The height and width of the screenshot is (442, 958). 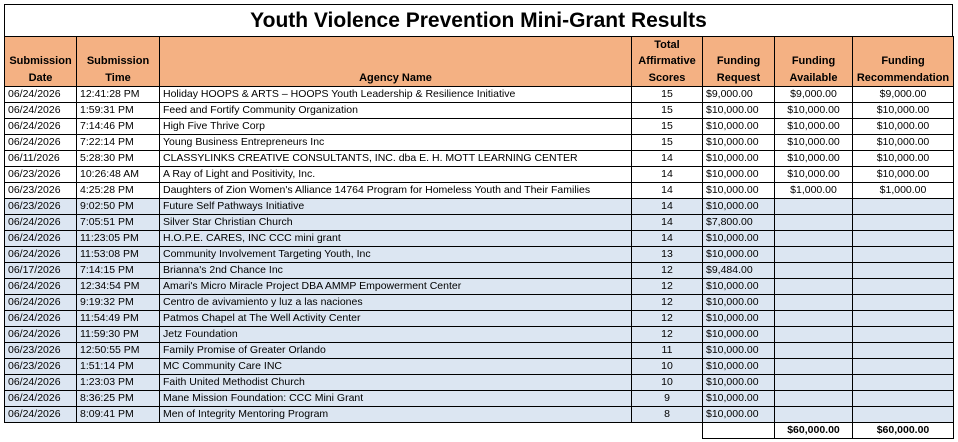 I want to click on submission-time-cell: 12:34:54 PM, so click(x=118, y=286).